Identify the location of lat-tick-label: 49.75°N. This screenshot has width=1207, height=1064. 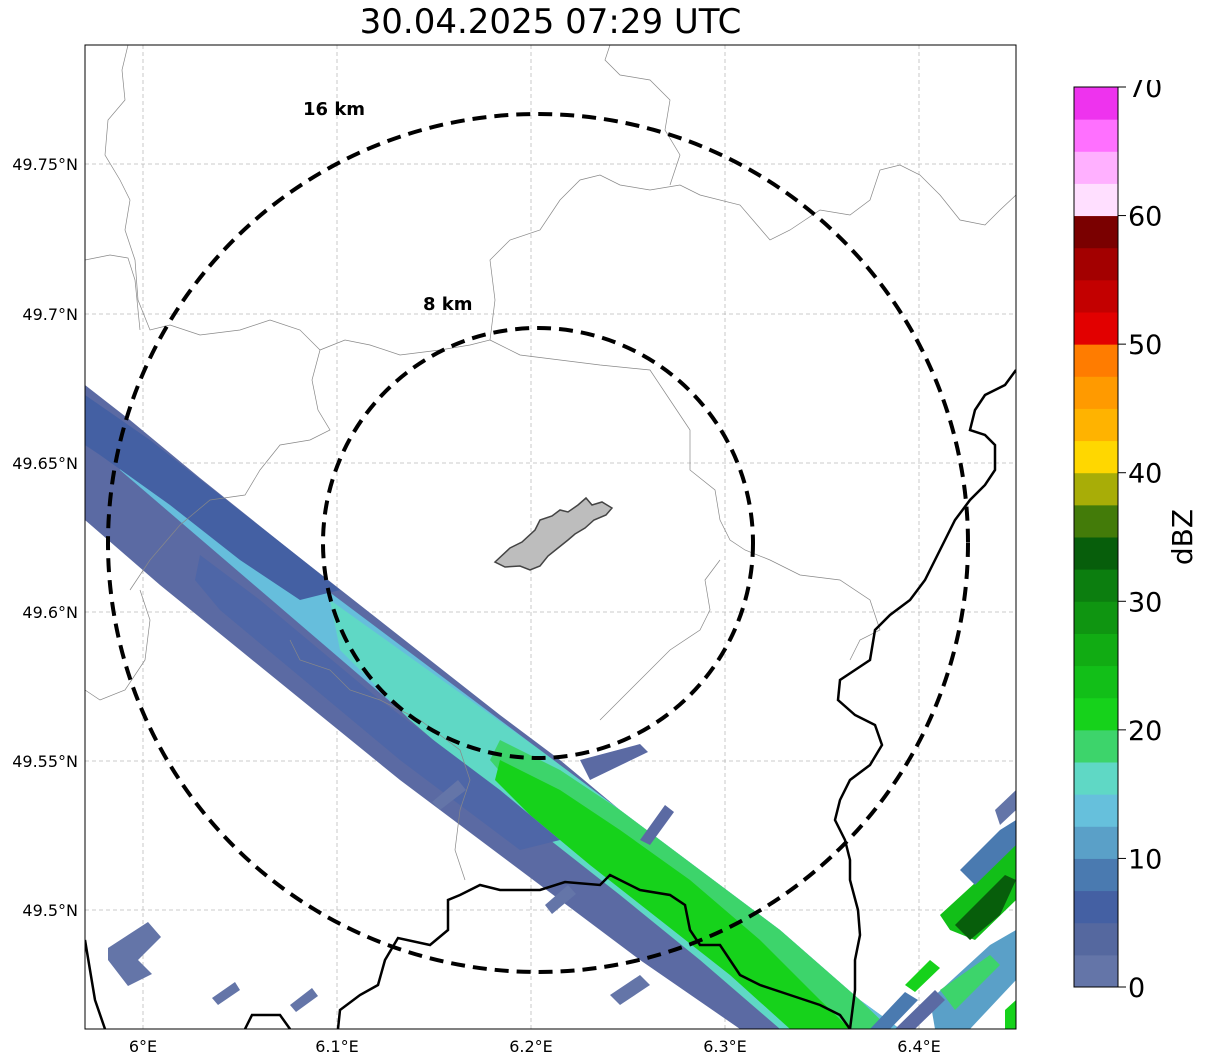
(45, 164).